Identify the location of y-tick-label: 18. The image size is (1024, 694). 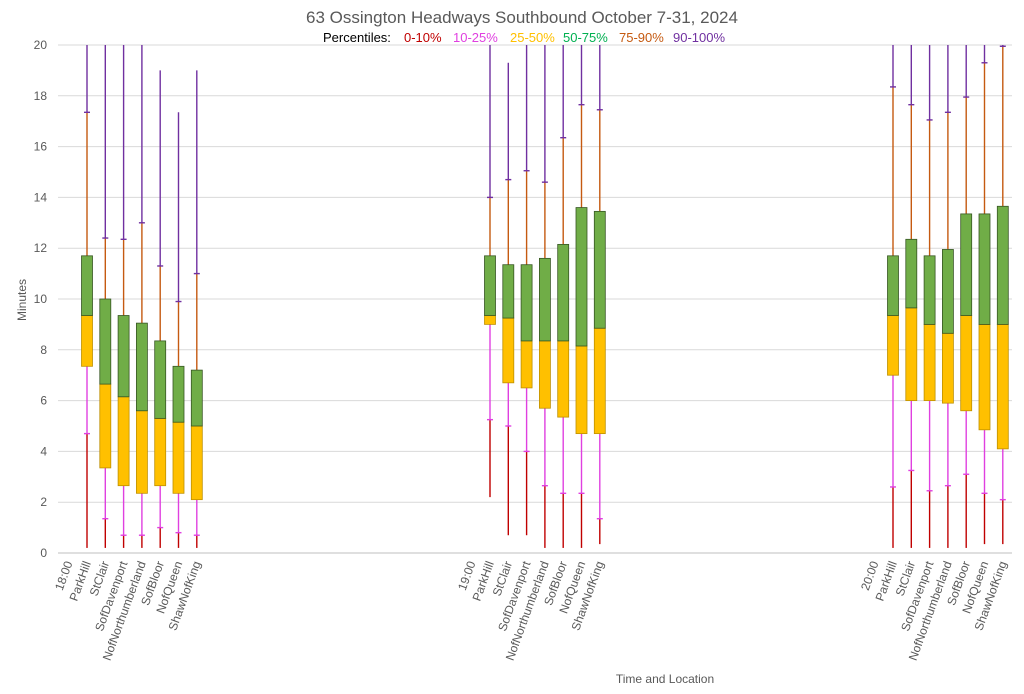
(41, 96).